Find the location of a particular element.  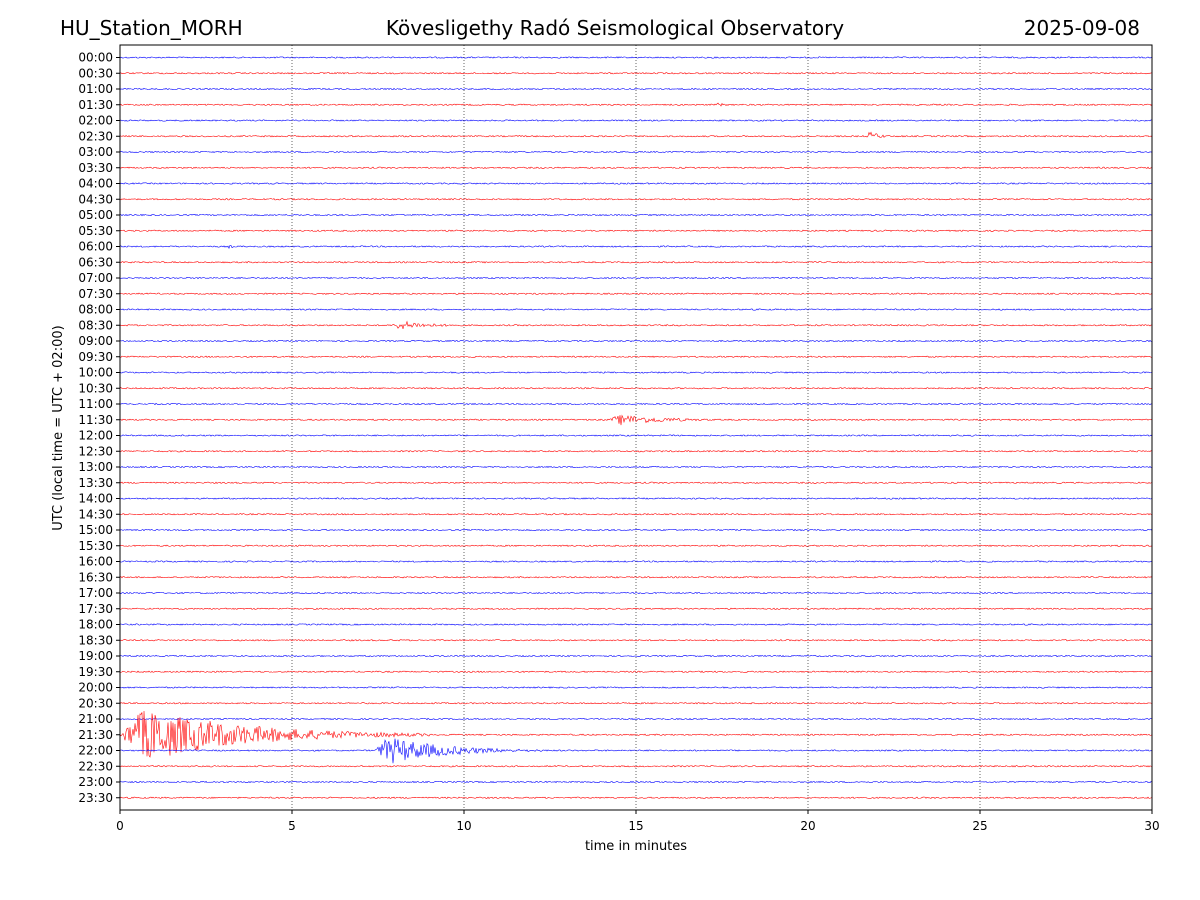

y-tick-label: 10:30 is located at coordinates (95, 388).